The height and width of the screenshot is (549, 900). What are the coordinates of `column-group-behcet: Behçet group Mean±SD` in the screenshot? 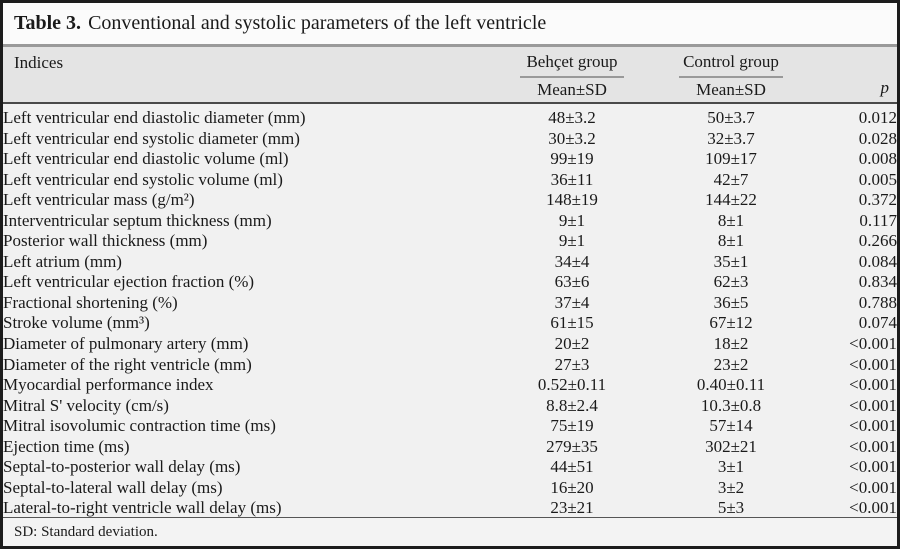 It's located at (572, 75).